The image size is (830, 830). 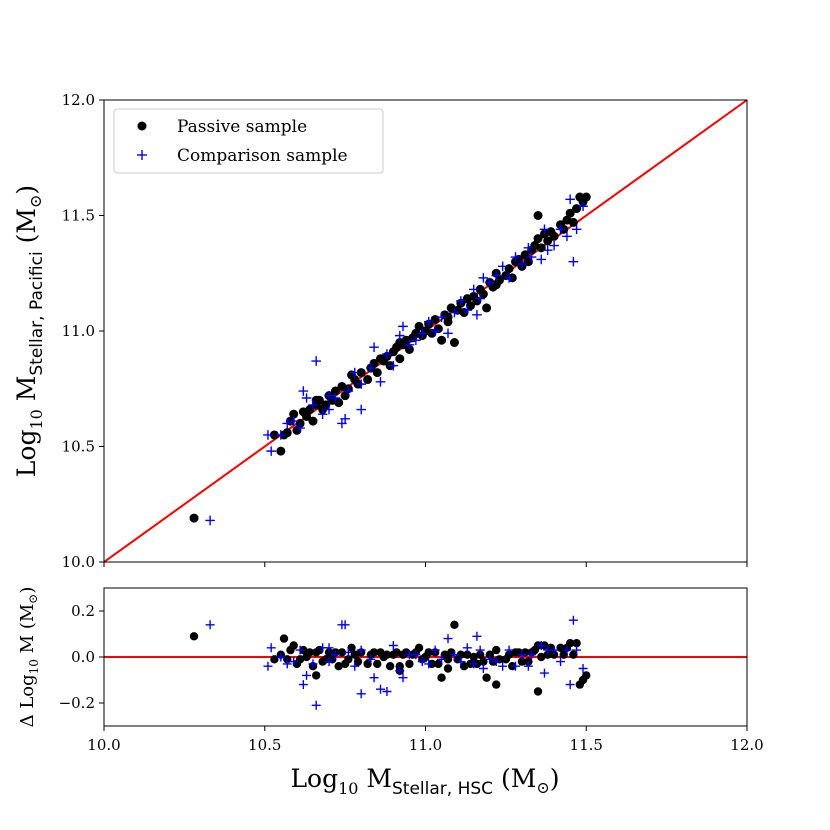 I want to click on xlabel-sub10: 10, so click(x=348, y=788).